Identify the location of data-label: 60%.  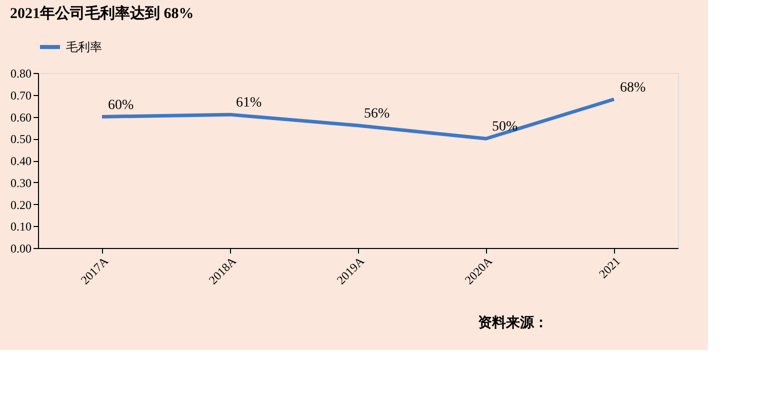
(121, 105).